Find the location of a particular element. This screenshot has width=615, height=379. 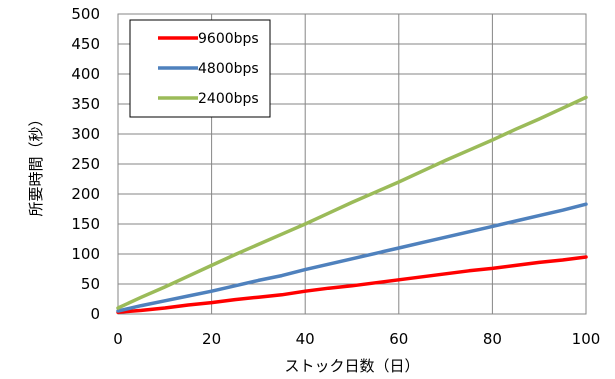

y-tick-label: 350 is located at coordinates (85, 104).